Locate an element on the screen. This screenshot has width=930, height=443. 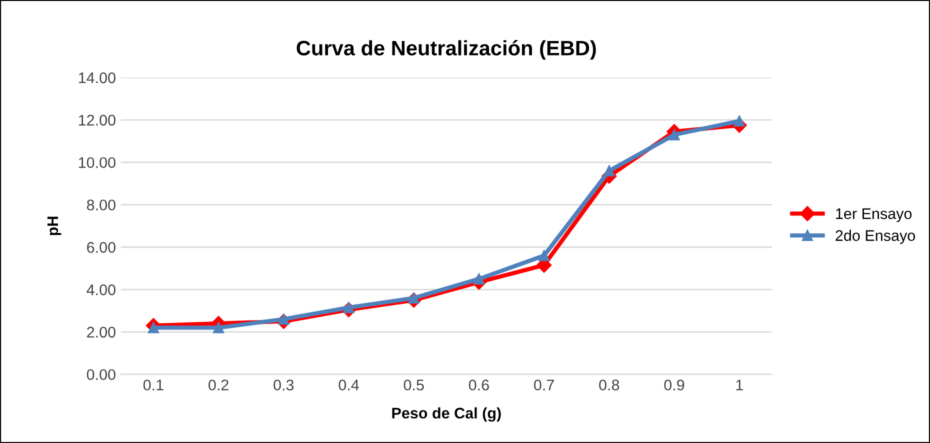
y-axis-title: pH is located at coordinates (54, 226).